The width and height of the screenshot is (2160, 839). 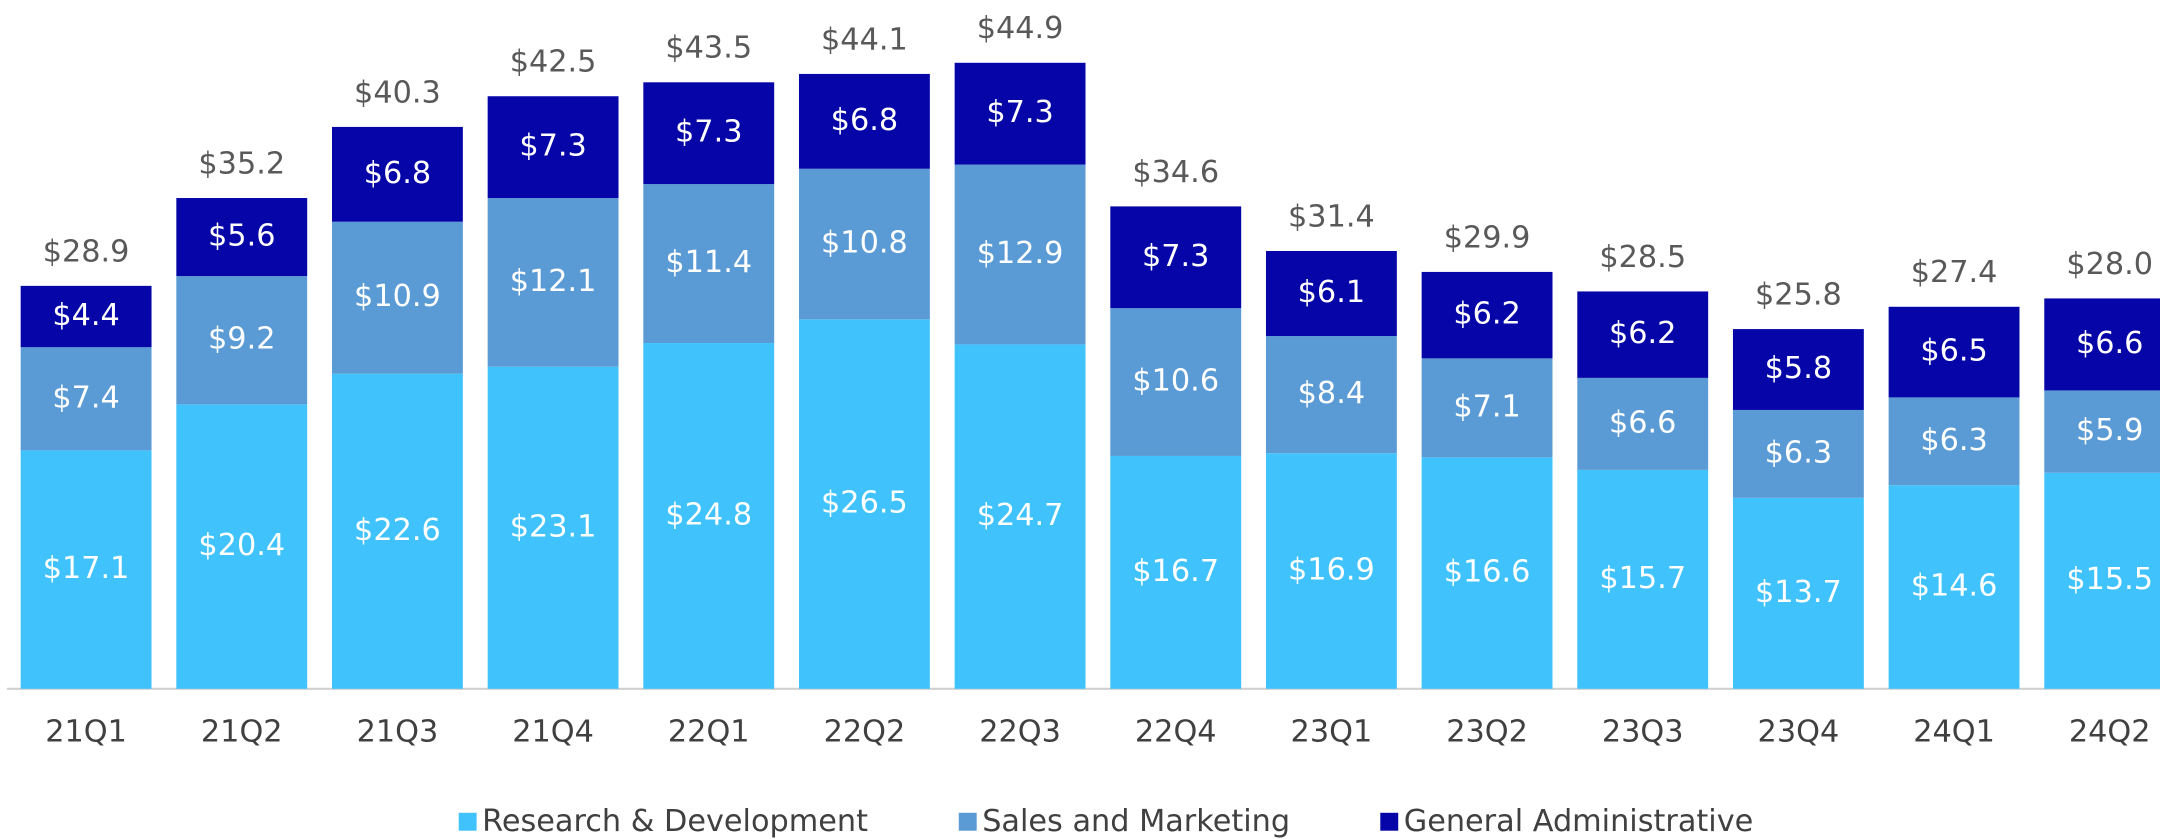 I want to click on total-label: $28.5, so click(x=1642, y=257).